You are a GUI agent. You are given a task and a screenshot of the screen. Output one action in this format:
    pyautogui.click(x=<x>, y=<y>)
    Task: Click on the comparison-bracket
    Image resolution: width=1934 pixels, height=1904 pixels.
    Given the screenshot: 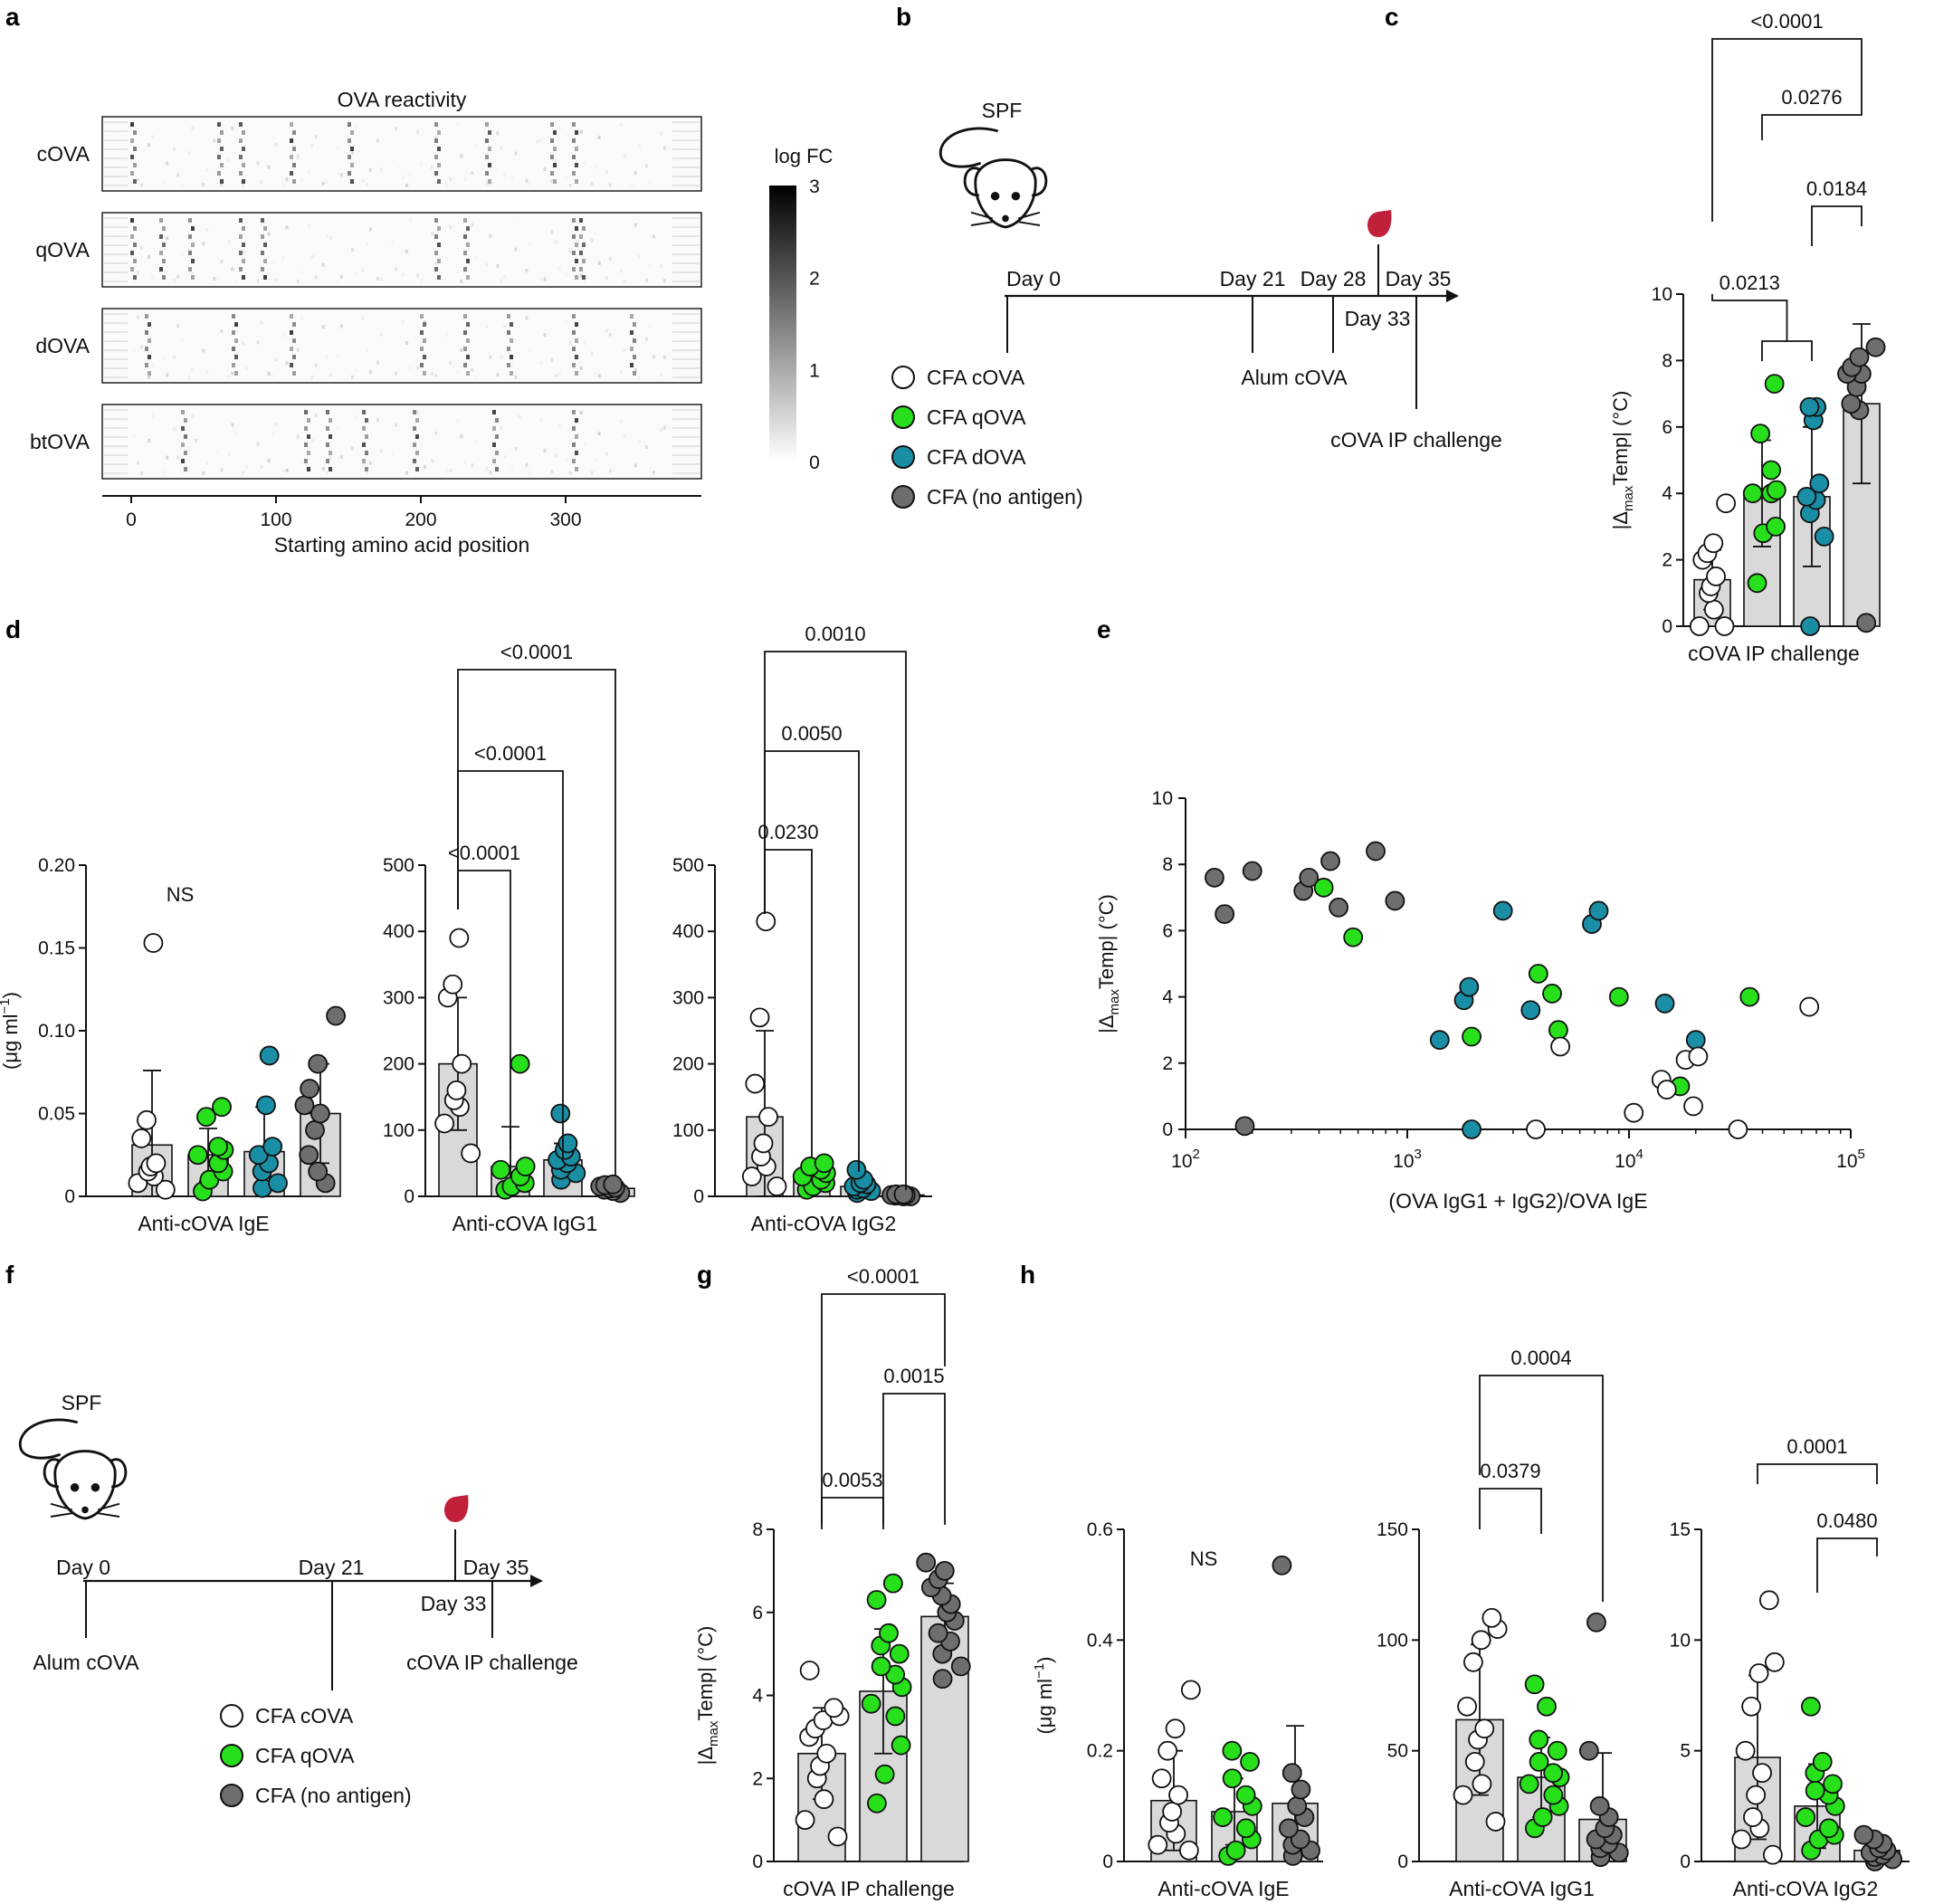 What is the action you would take?
    pyautogui.click(x=1749, y=317)
    